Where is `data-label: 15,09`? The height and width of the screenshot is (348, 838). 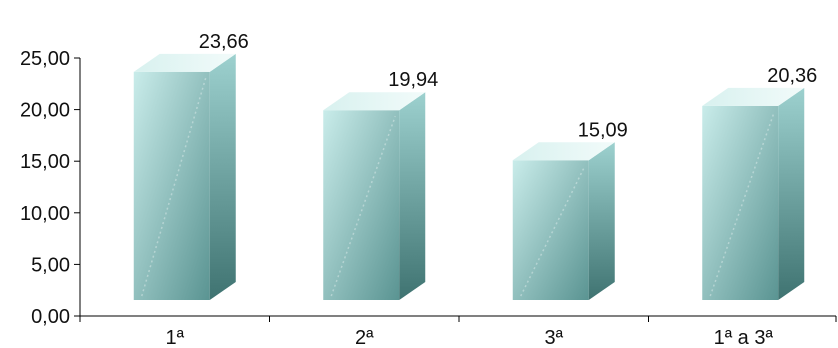 data-label: 15,09 is located at coordinates (603, 130).